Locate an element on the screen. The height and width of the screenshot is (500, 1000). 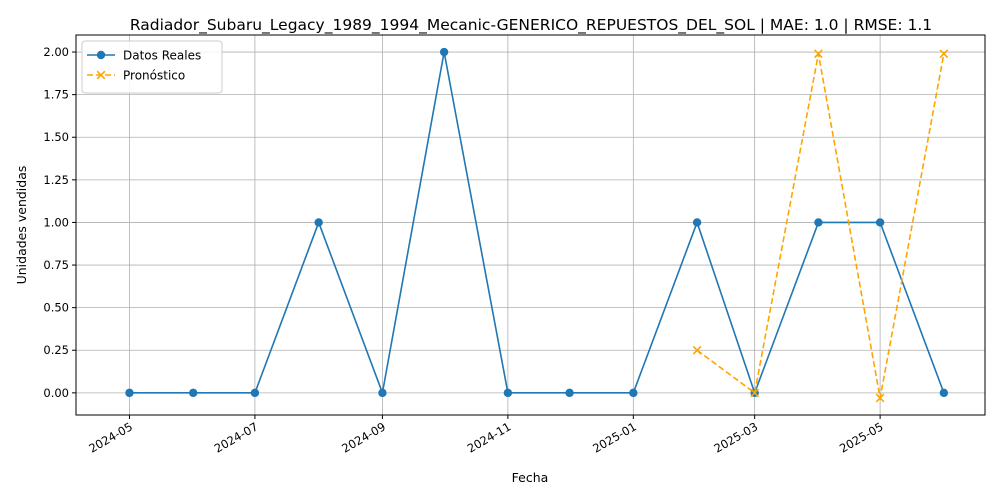
legend-box is located at coordinates (152, 67).